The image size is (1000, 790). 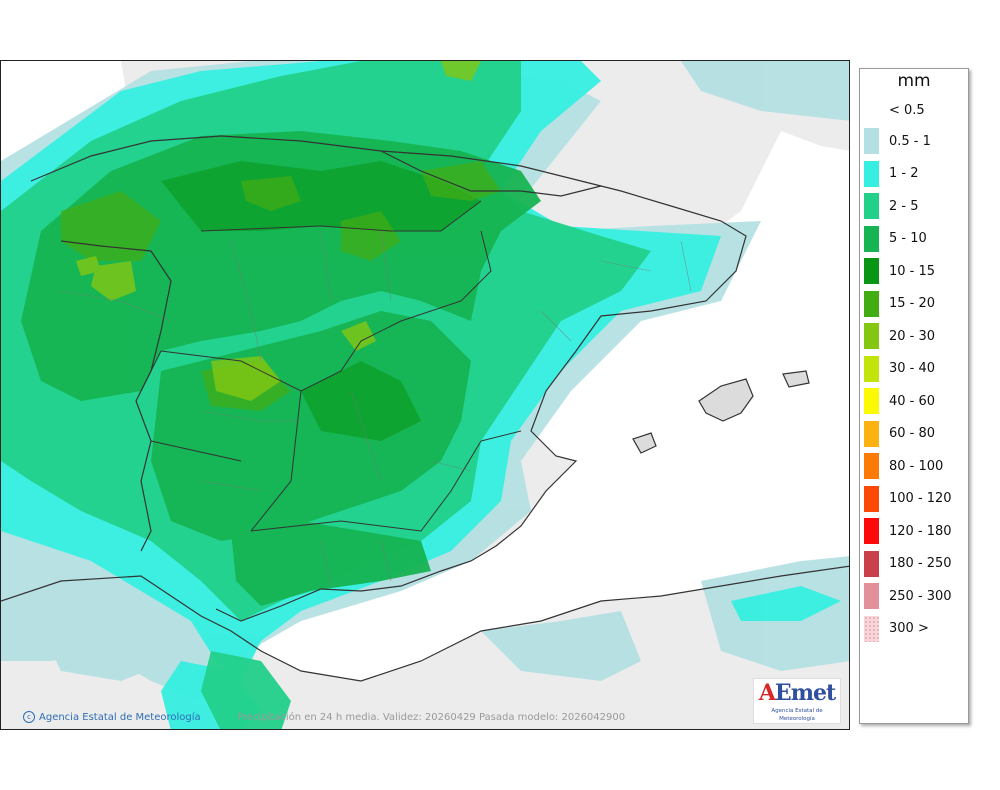 I want to click on aemet-logo: AEmet Agencia Estatal de Meteorología, so click(x=797, y=701).